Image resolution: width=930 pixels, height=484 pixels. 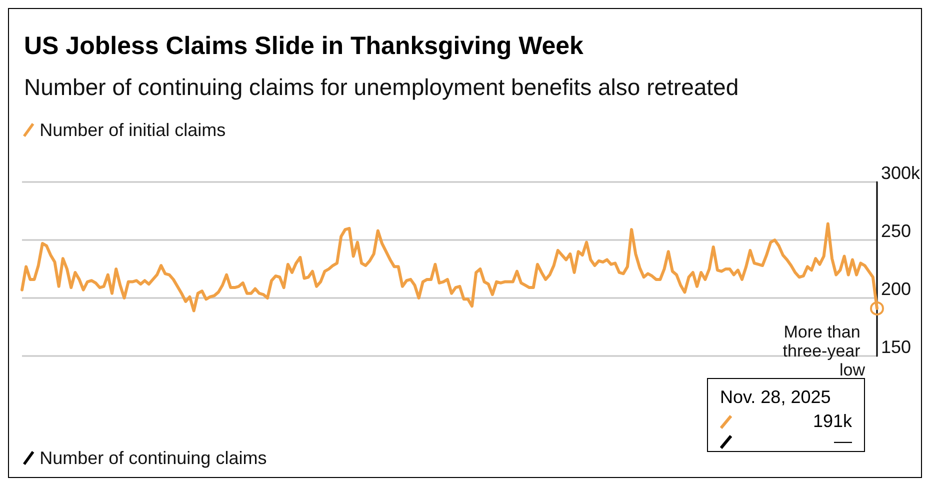 I want to click on text: Nov. 28, 2025, so click(x=775, y=397).